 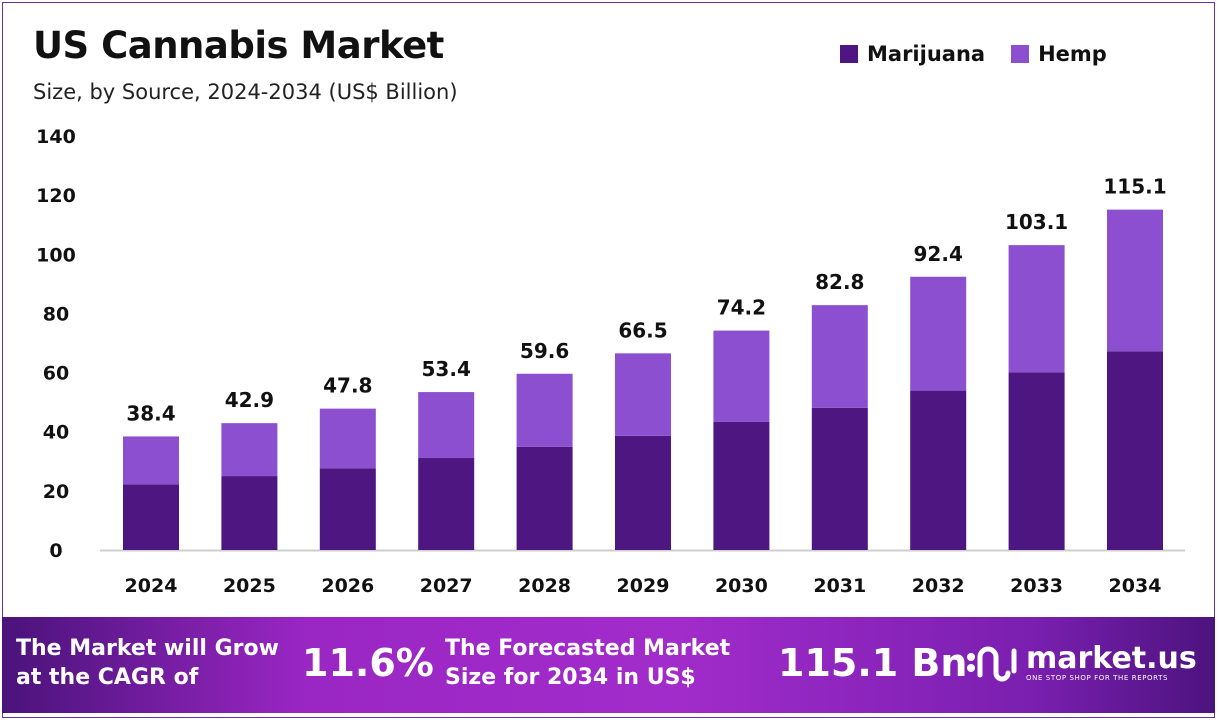 What do you see at coordinates (245, 92) in the screenshot?
I see `chart-subtitle: Size, by Source, 2024-2034 (US$ Billion)` at bounding box center [245, 92].